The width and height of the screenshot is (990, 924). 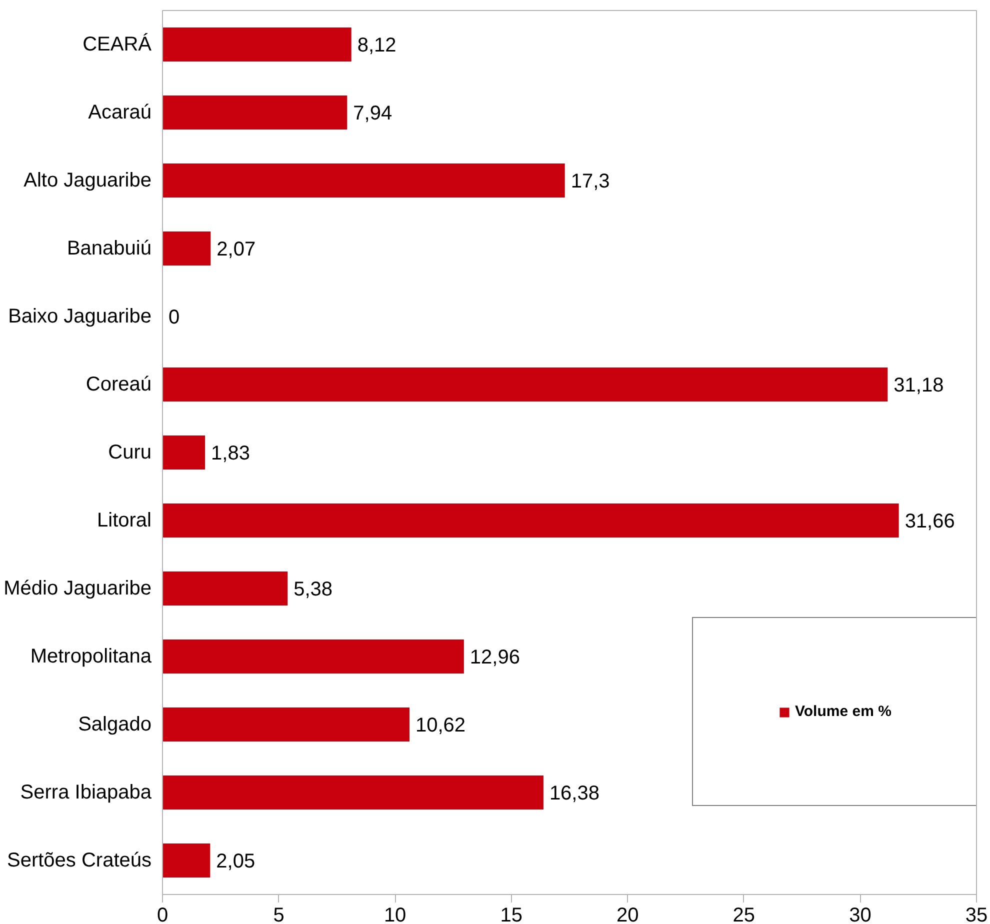 I want to click on y-tick-label: Litoral, so click(x=124, y=521).